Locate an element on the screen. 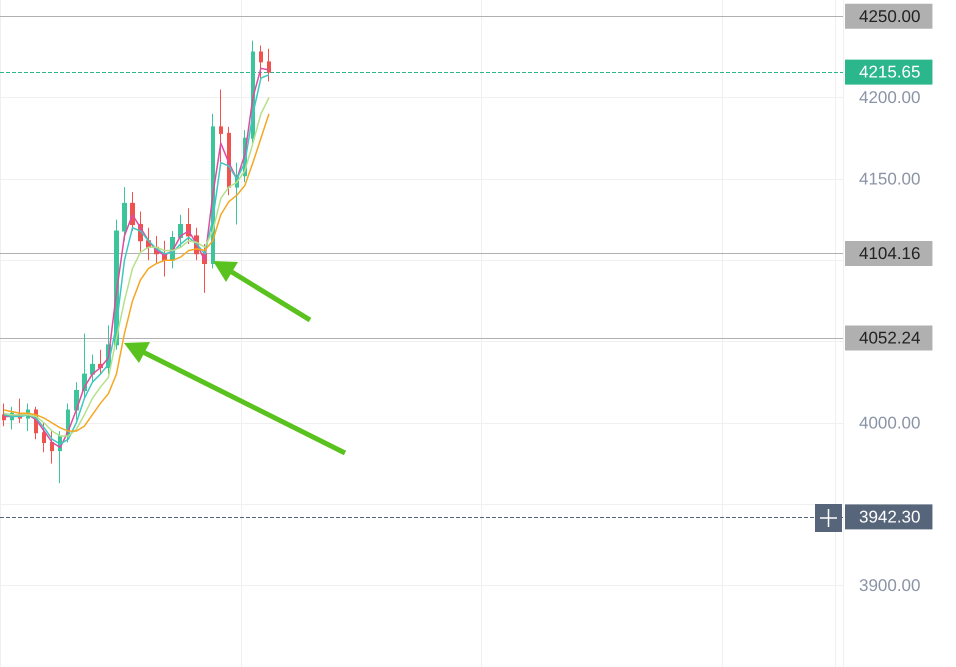 Image resolution: width=956 pixels, height=667 pixels. y-tick-label: 4150.00 is located at coordinates (889, 178).